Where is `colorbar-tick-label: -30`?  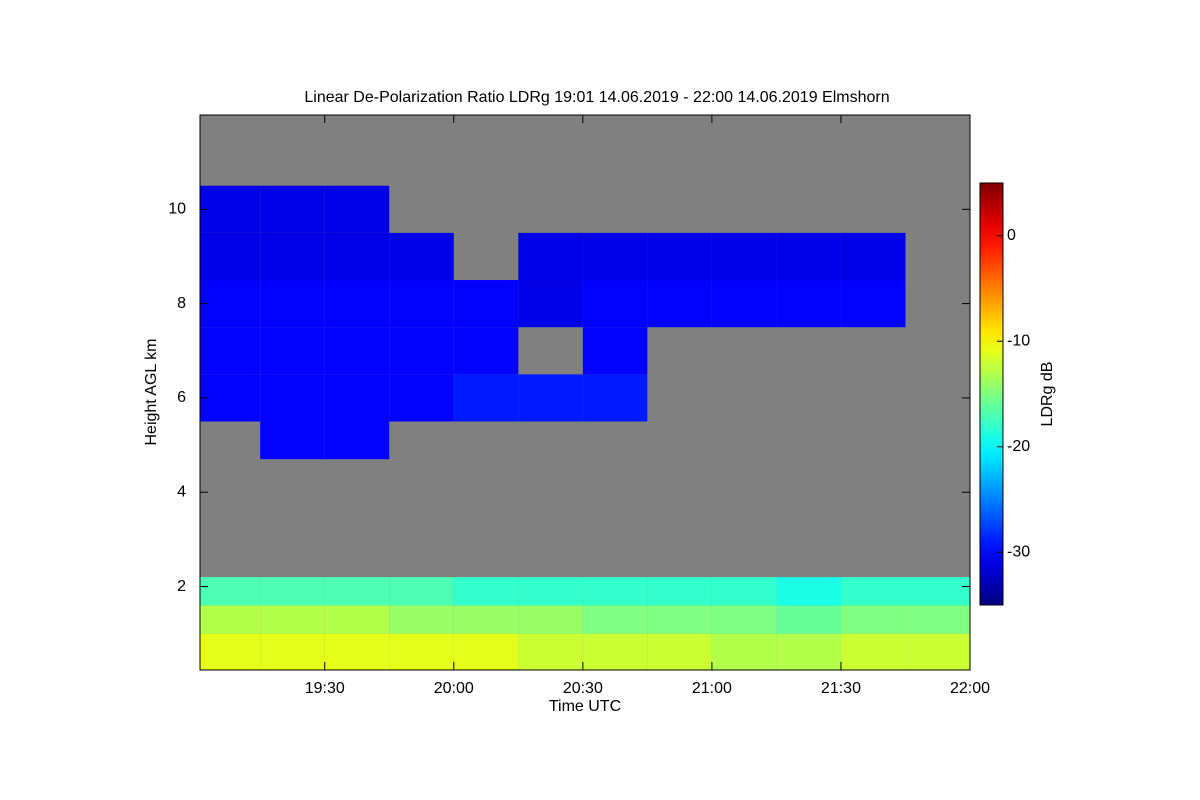
colorbar-tick-label: -30 is located at coordinates (1018, 551).